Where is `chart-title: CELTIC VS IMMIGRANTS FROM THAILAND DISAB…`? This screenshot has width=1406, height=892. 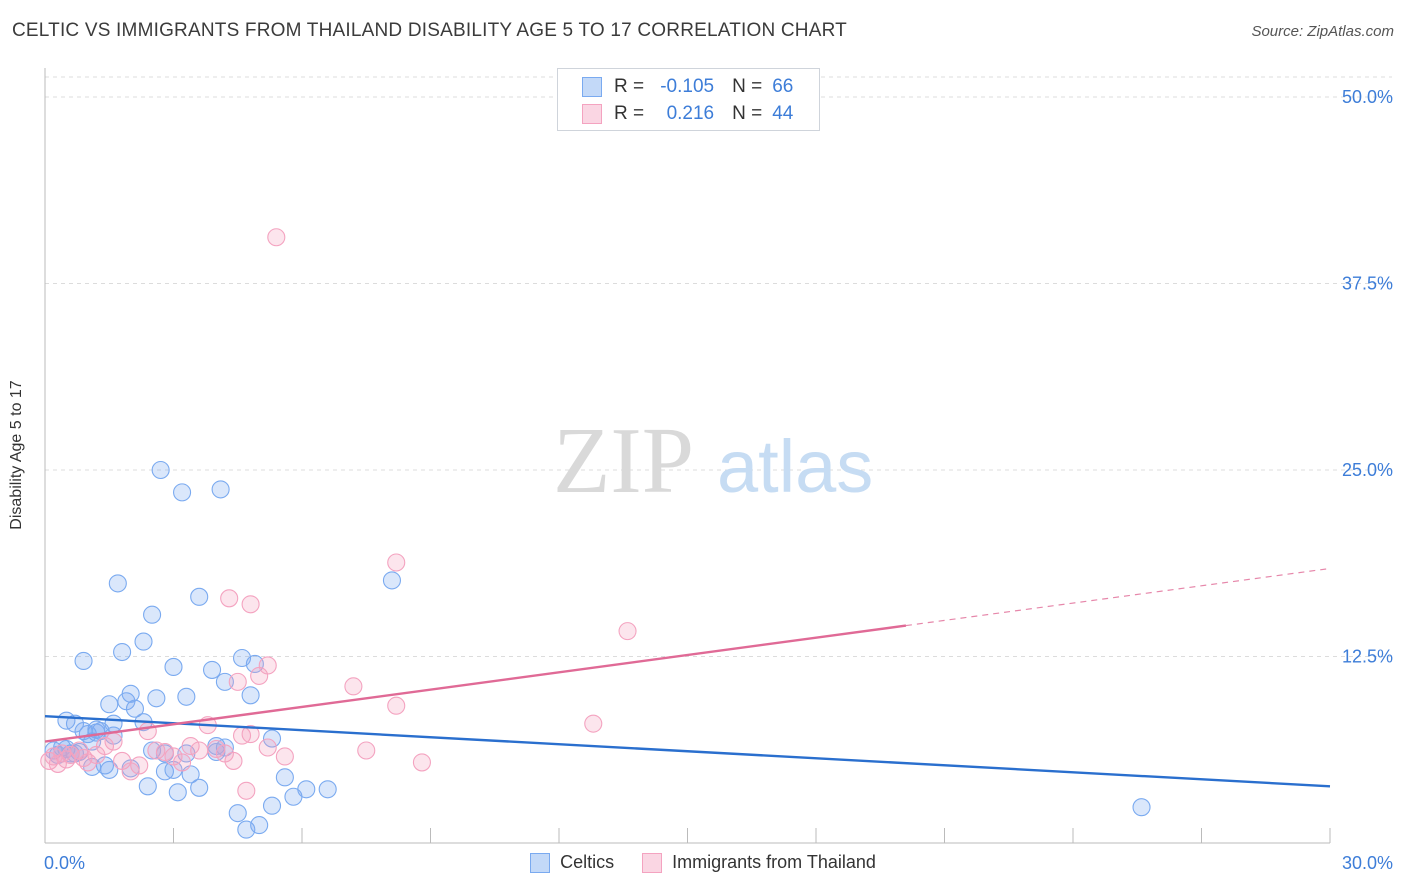 chart-title: CELTIC VS IMMIGRANTS FROM THAILAND DISAB… is located at coordinates (429, 30).